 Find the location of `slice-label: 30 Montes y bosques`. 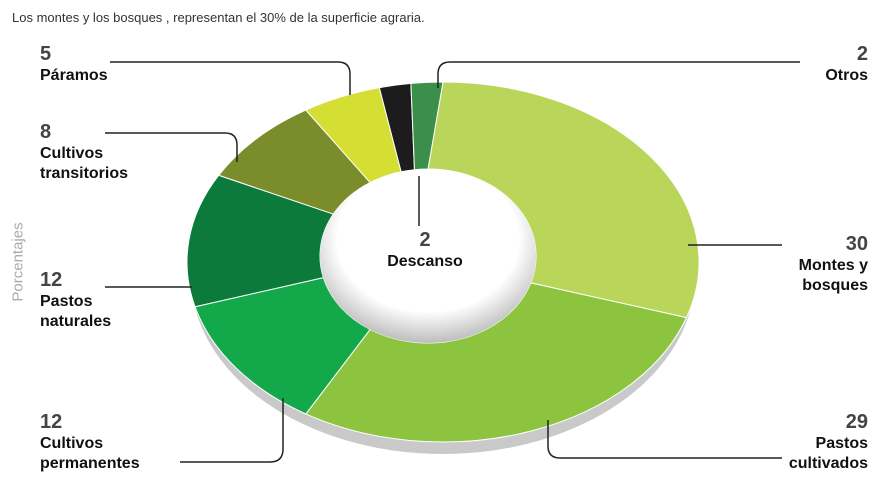

slice-label: 30 Montes y bosques is located at coordinates (813, 264).